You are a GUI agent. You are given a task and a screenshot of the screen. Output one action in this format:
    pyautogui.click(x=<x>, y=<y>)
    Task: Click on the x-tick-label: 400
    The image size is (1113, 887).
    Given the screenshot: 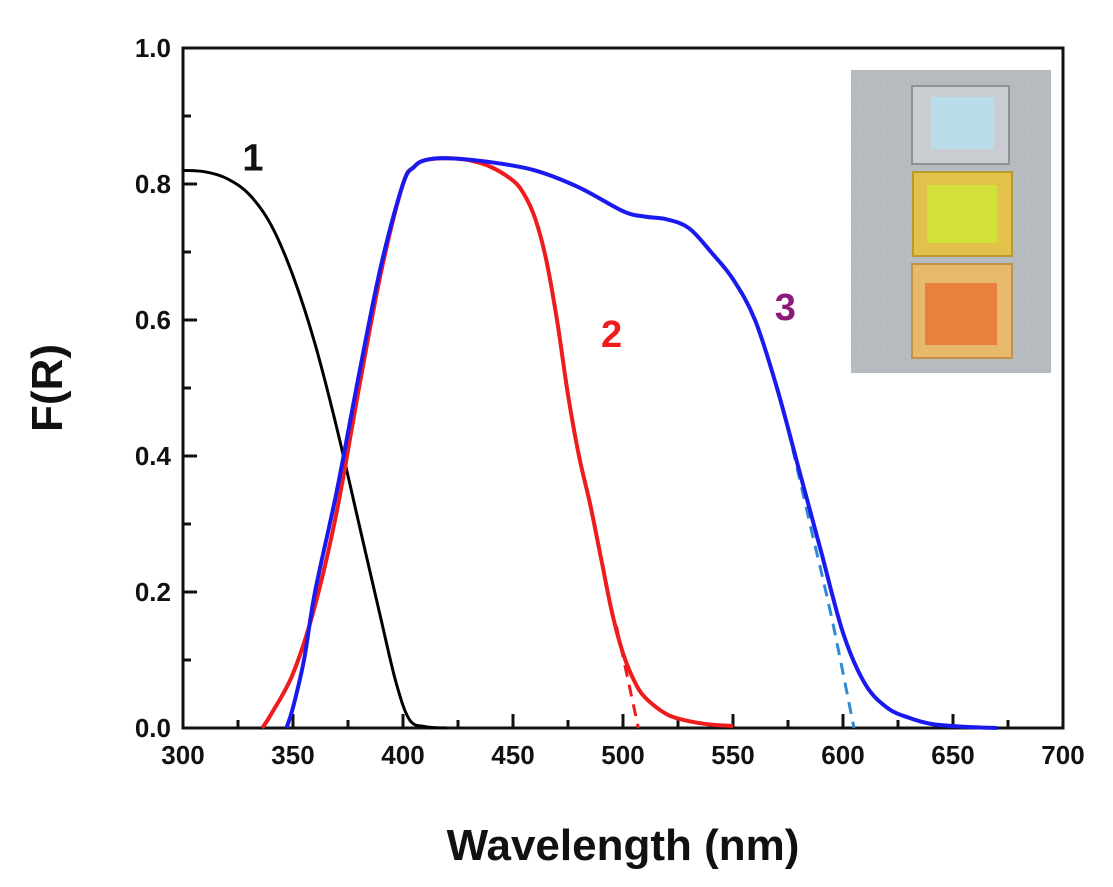 What is the action you would take?
    pyautogui.click(x=402, y=755)
    